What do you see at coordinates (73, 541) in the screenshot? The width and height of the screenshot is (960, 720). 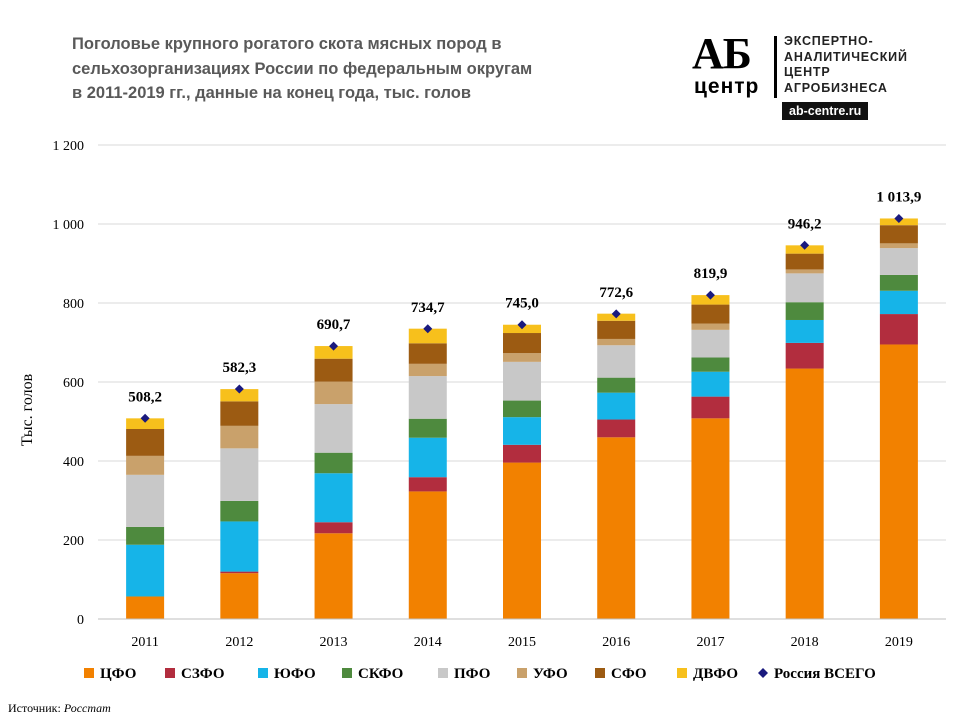 I see `y-tick-label: 200` at bounding box center [73, 541].